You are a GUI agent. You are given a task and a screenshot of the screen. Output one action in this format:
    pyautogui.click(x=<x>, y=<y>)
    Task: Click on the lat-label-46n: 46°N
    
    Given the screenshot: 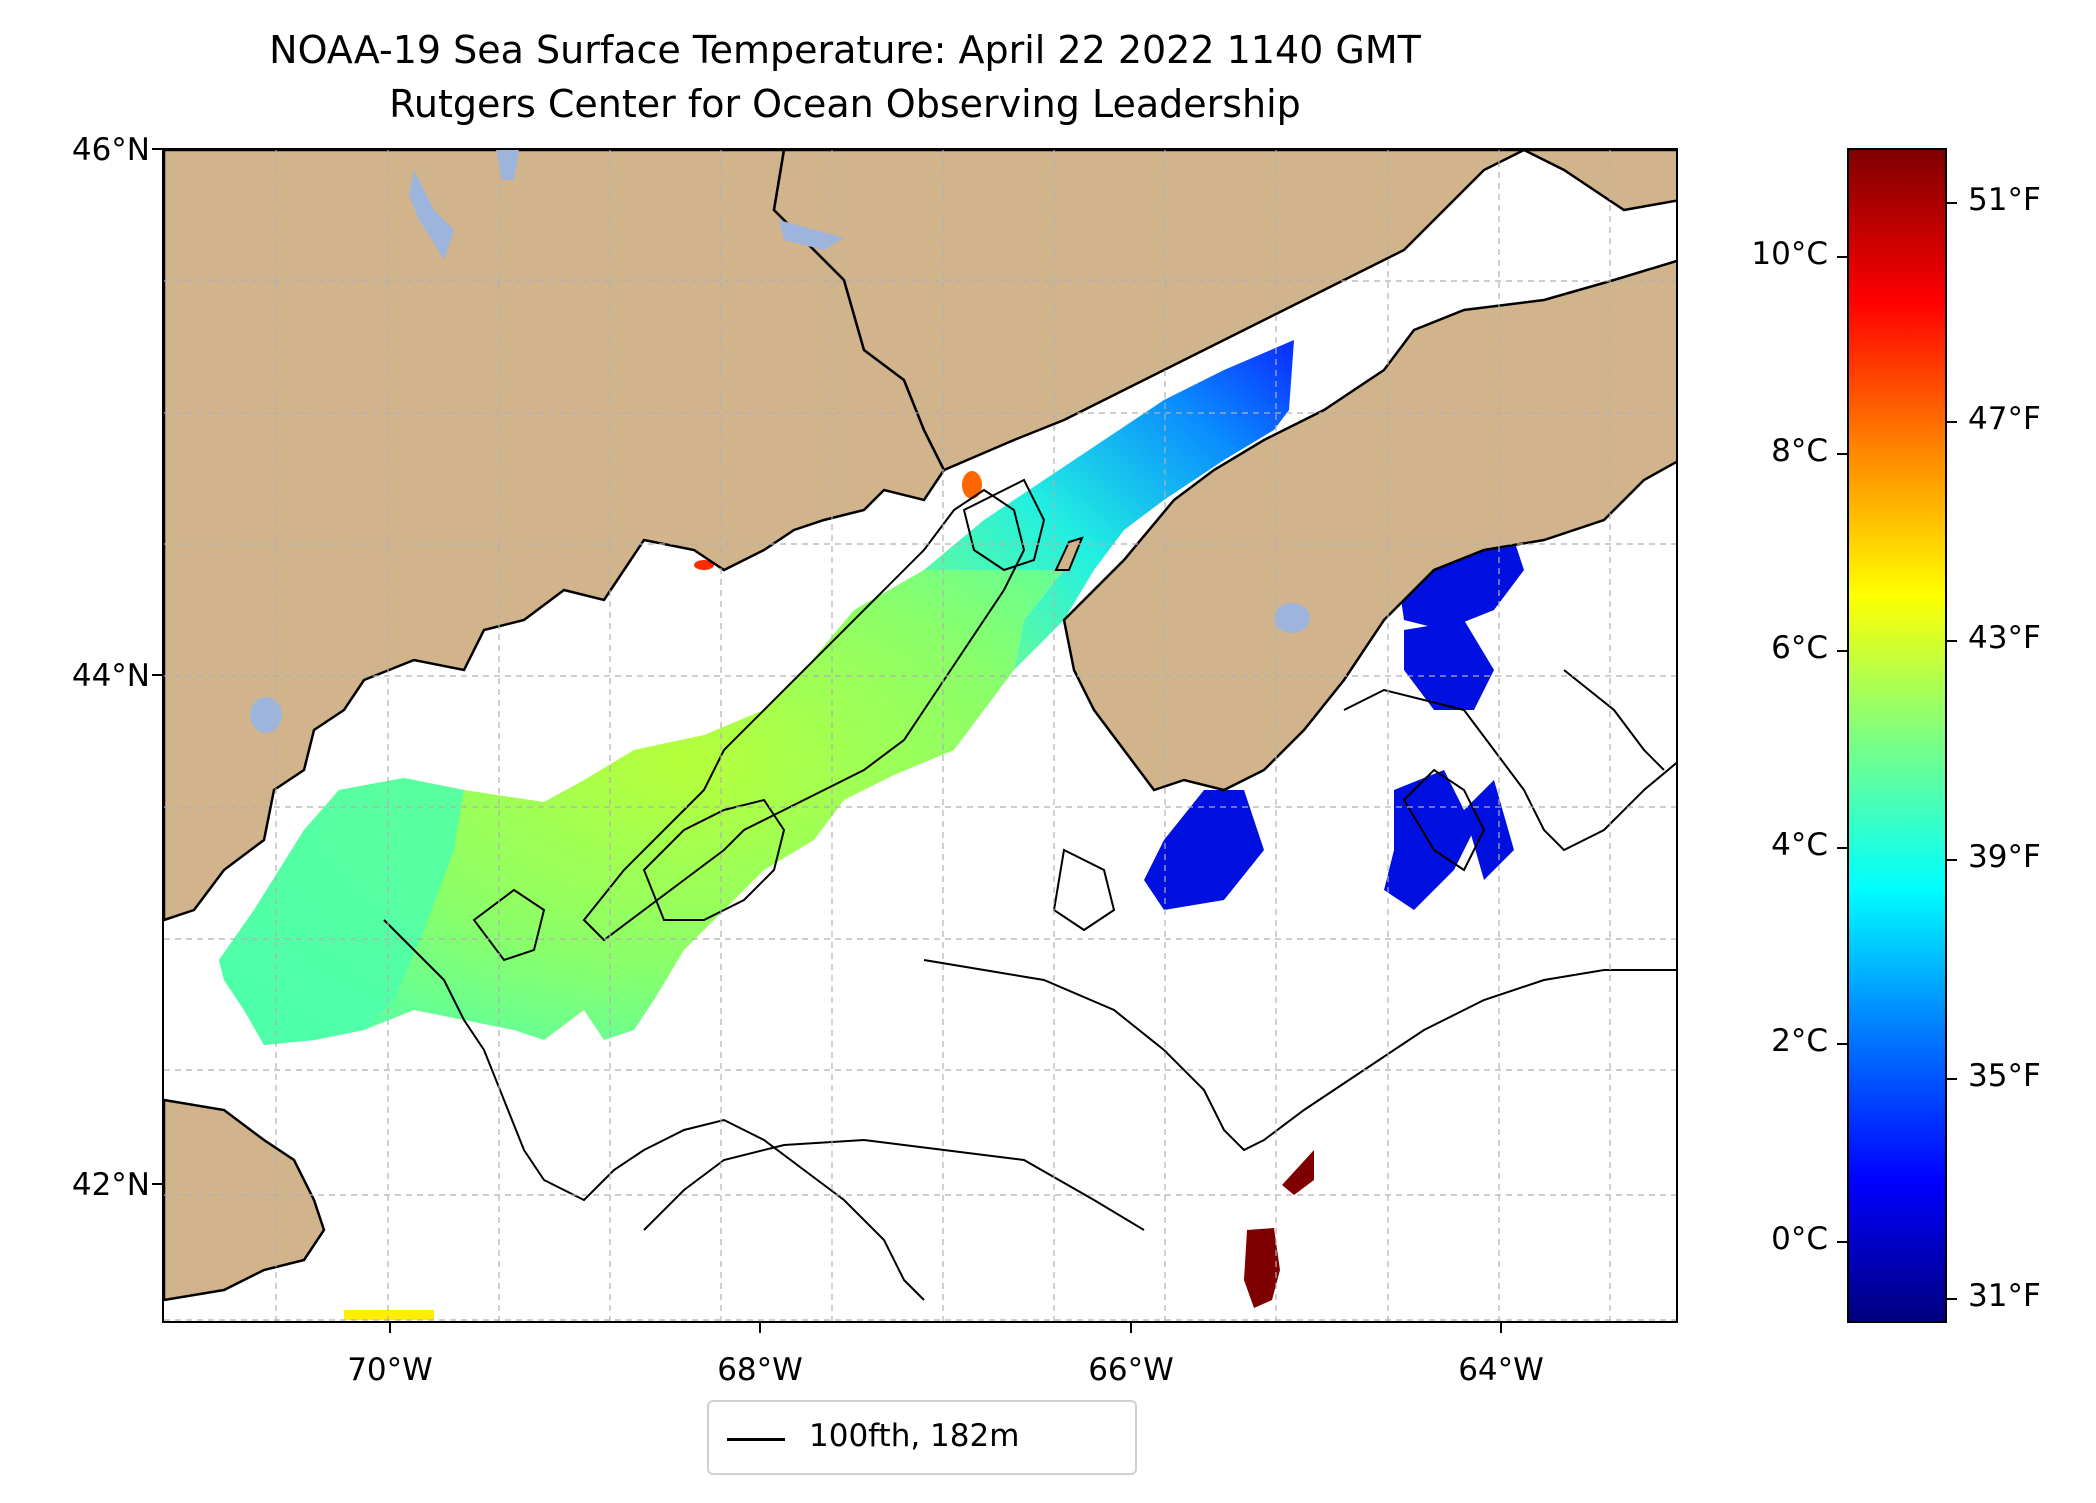 What is the action you would take?
    pyautogui.click(x=110, y=150)
    